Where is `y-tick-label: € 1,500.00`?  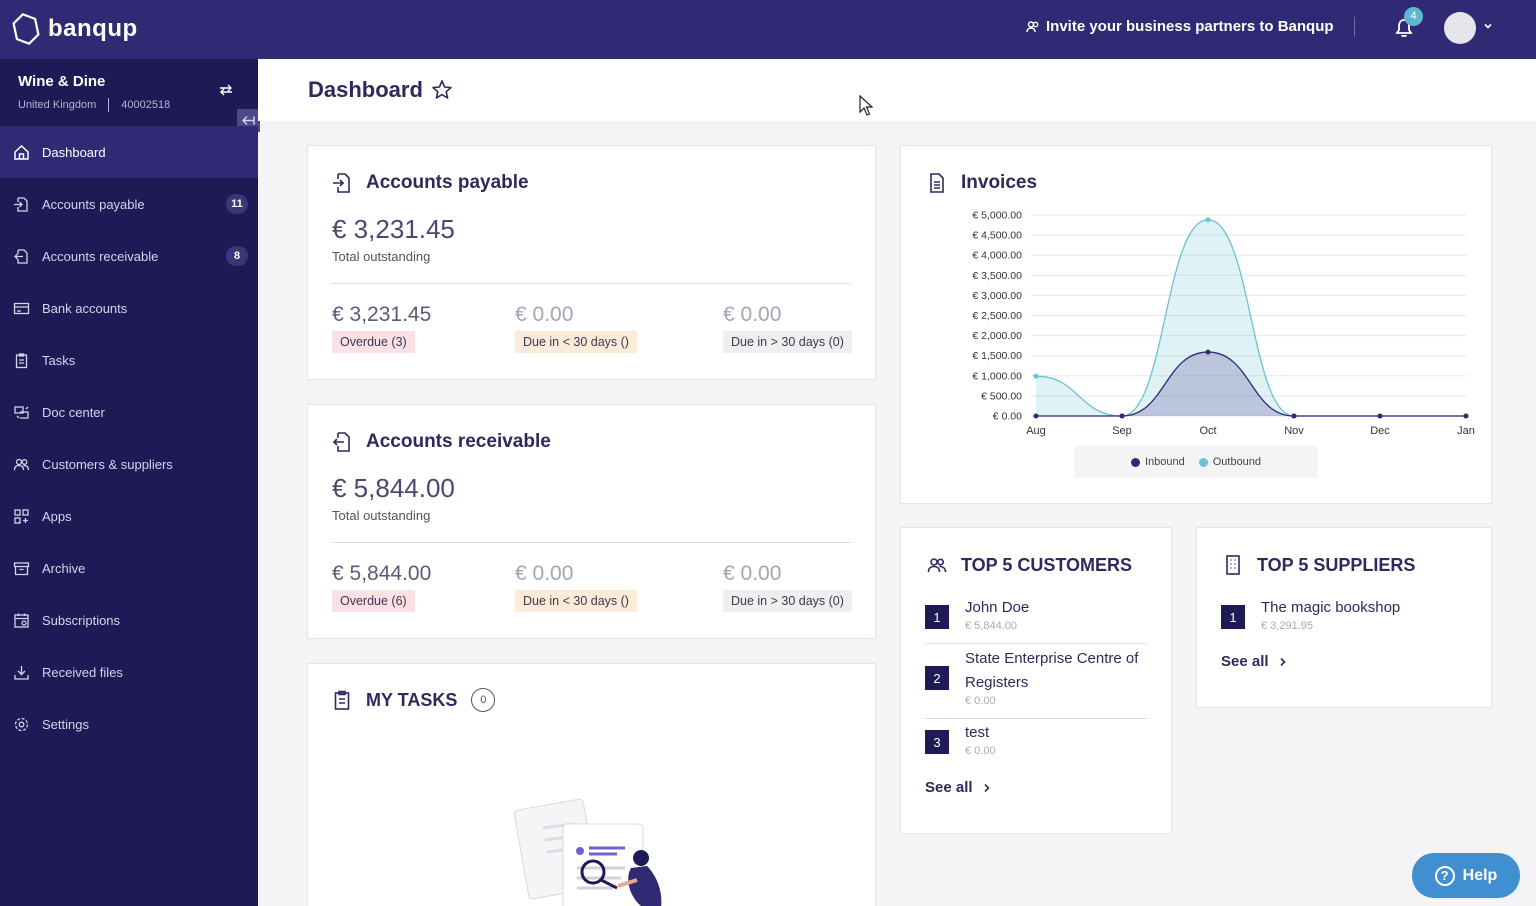
y-tick-label: € 1,500.00 is located at coordinates (997, 356).